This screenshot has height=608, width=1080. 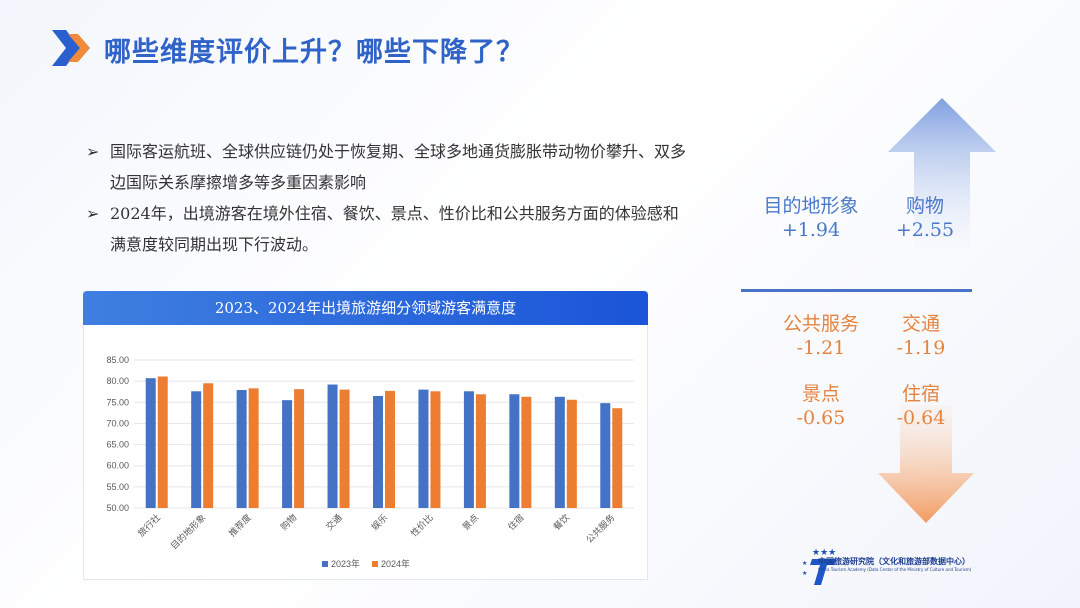 What do you see at coordinates (379, 522) in the screenshot?
I see `x-tick-label: 娱乐` at bounding box center [379, 522].